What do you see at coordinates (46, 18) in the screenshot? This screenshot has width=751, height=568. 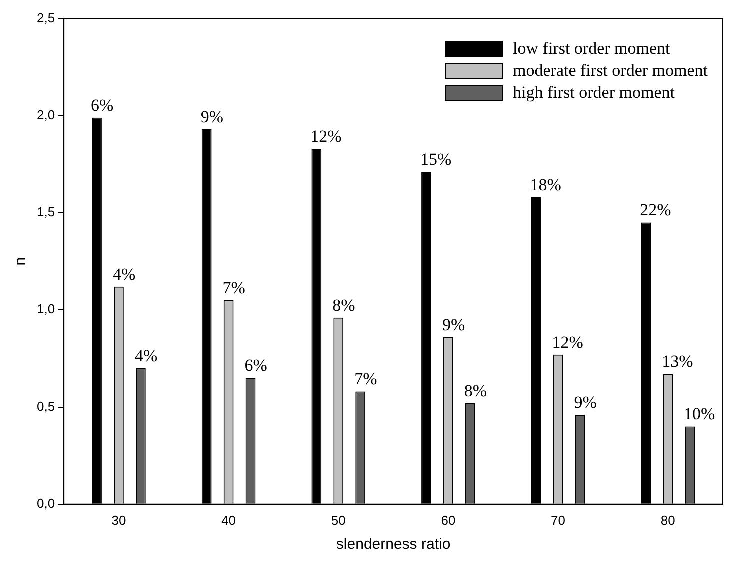 I see `y-tick-label: 2,5` at bounding box center [46, 18].